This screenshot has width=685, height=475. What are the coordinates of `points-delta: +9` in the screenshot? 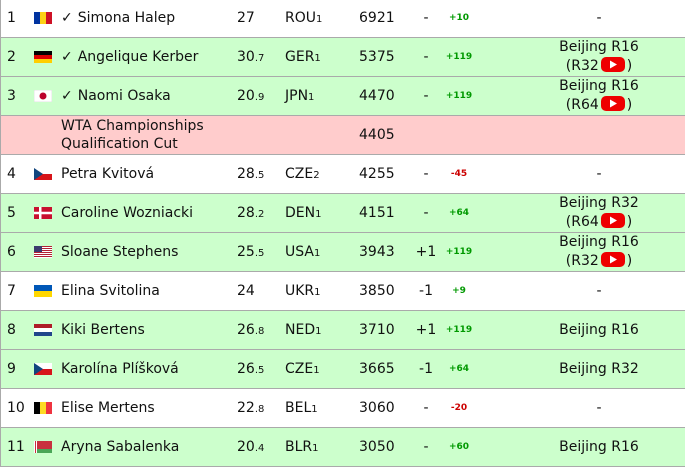 It's located at (459, 291).